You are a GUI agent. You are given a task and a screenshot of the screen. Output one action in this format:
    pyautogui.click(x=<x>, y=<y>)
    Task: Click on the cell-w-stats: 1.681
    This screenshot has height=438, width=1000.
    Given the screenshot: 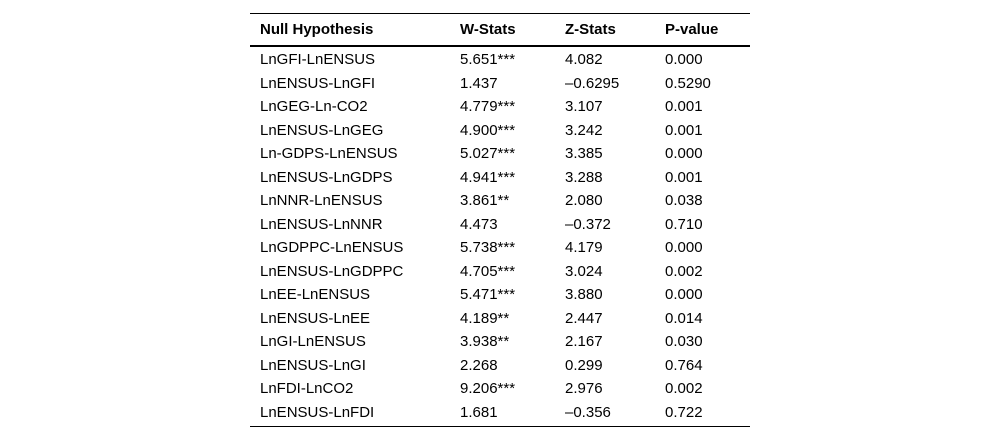 What is the action you would take?
    pyautogui.click(x=479, y=412)
    